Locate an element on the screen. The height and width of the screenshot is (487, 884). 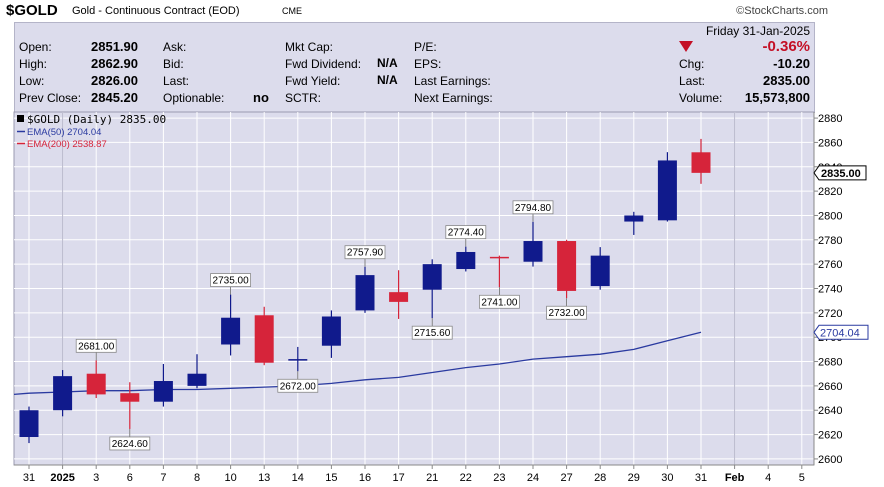
last-earnings-label: Last Earnings: is located at coordinates (452, 81).